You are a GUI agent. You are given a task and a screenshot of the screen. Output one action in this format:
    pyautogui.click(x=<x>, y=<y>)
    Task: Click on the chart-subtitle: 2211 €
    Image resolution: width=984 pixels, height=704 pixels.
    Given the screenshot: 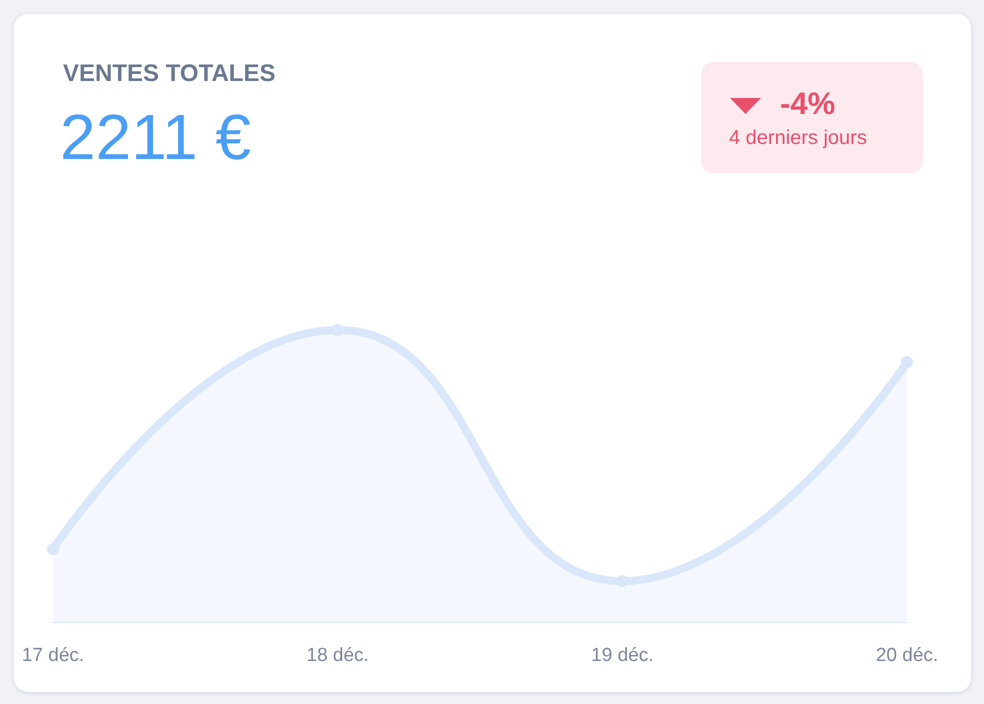 What is the action you would take?
    pyautogui.click(x=155, y=137)
    